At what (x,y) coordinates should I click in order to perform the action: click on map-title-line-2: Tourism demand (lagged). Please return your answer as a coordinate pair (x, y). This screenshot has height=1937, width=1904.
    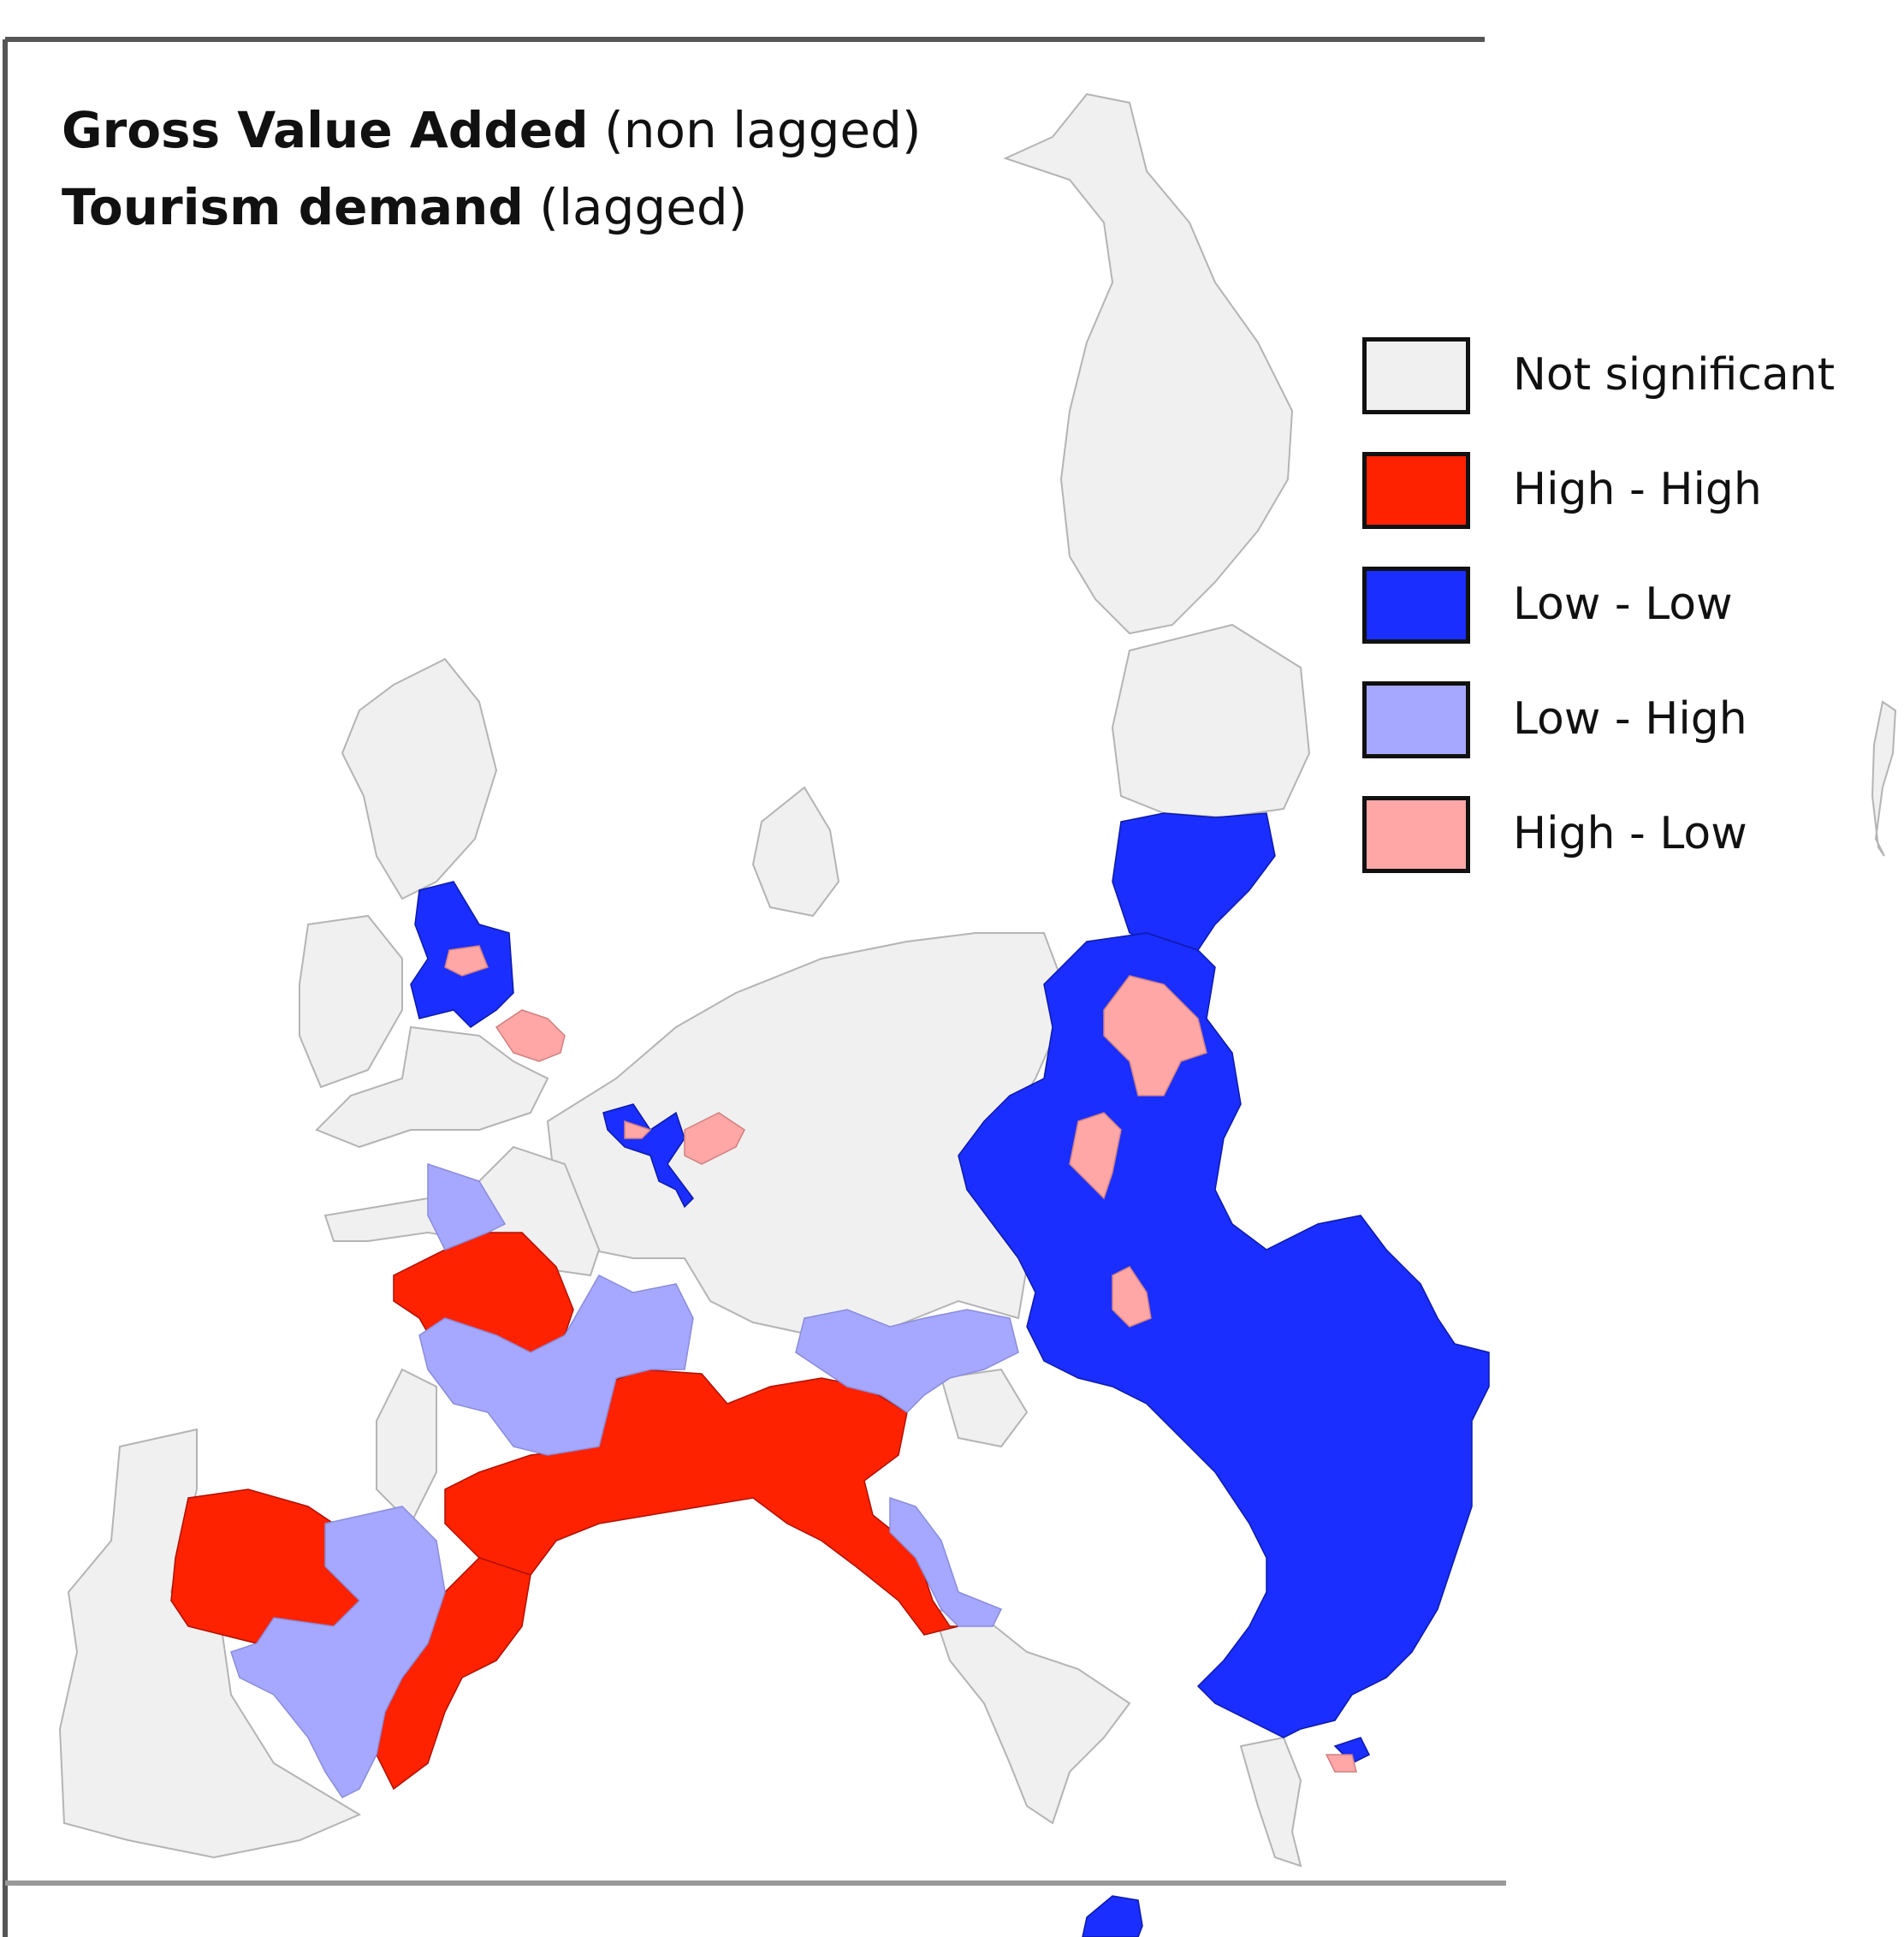
    Looking at the image, I should click on (404, 207).